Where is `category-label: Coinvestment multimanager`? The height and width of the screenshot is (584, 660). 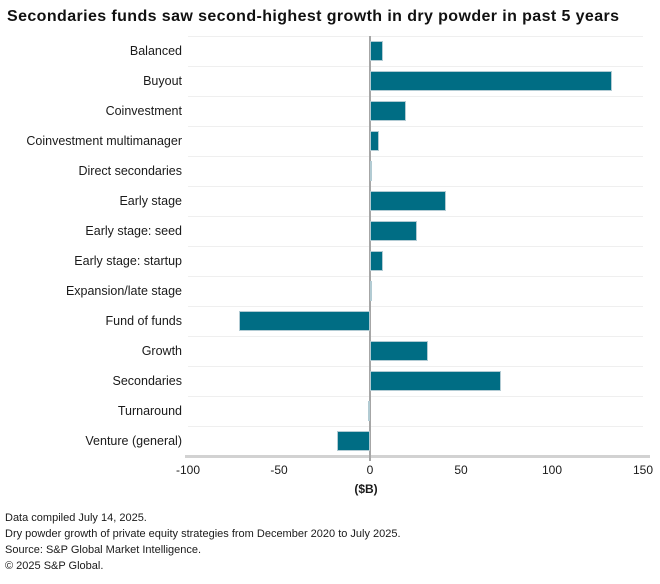
category-label: Coinvestment multimanager is located at coordinates (104, 141).